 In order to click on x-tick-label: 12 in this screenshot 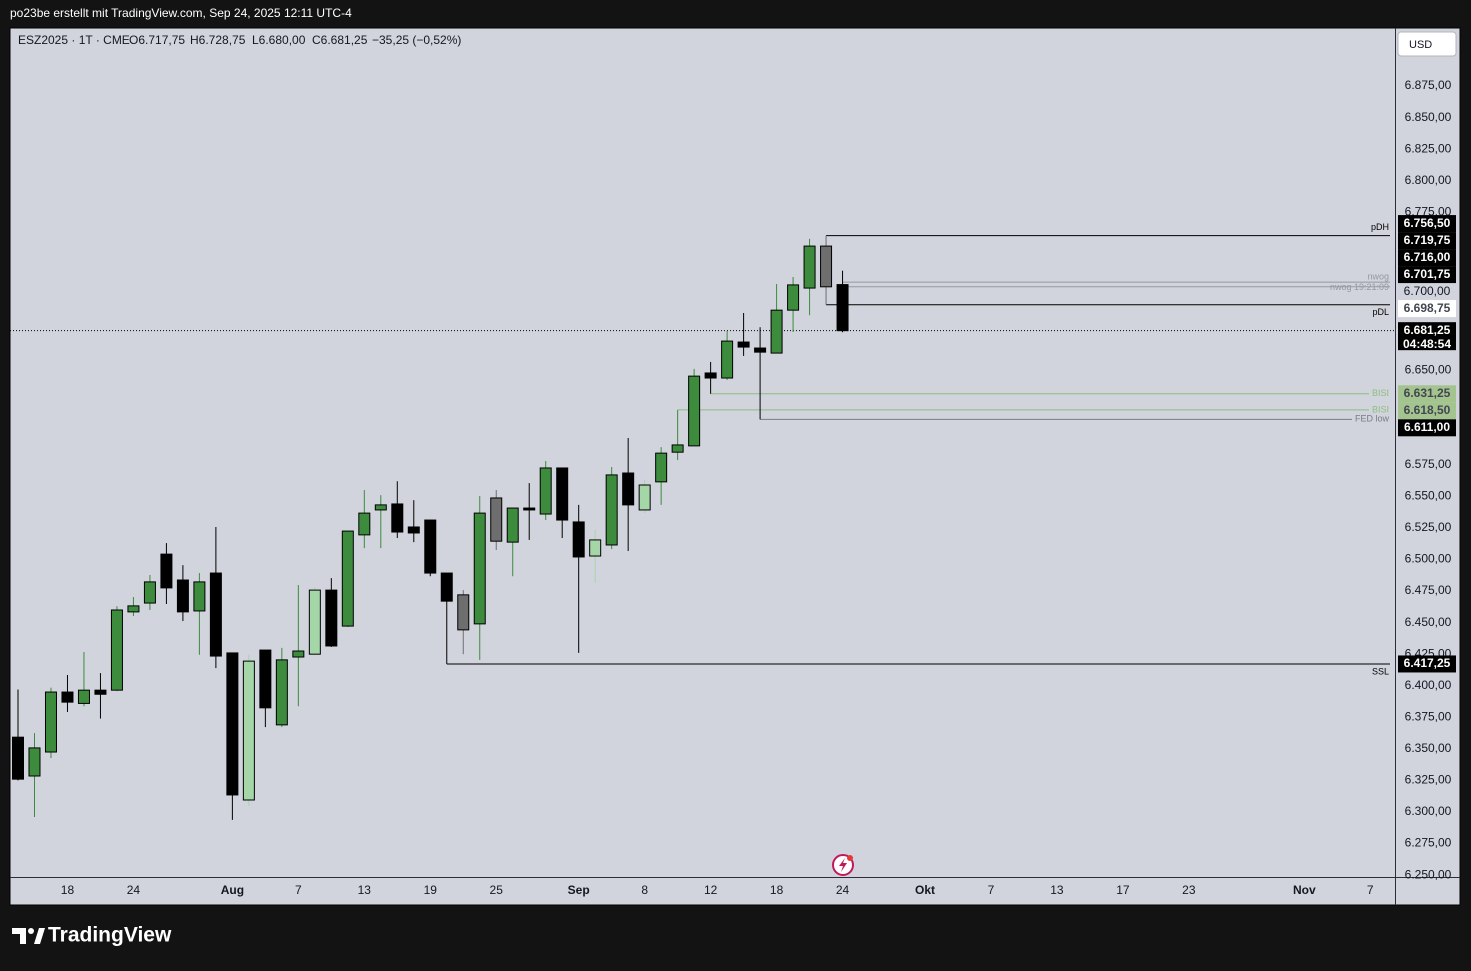, I will do `click(711, 890)`.